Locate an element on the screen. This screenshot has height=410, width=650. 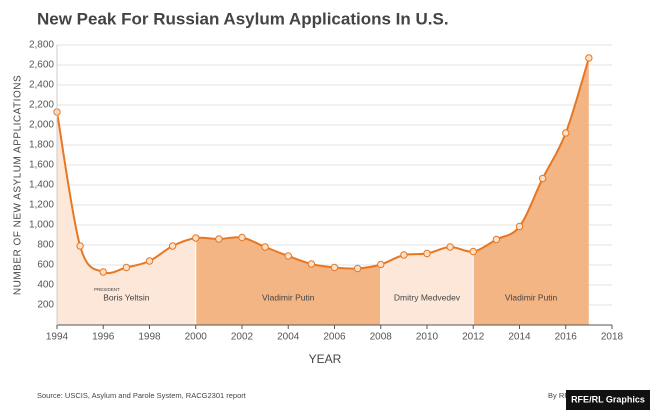
x-tick-label: 2004 is located at coordinates (288, 337).